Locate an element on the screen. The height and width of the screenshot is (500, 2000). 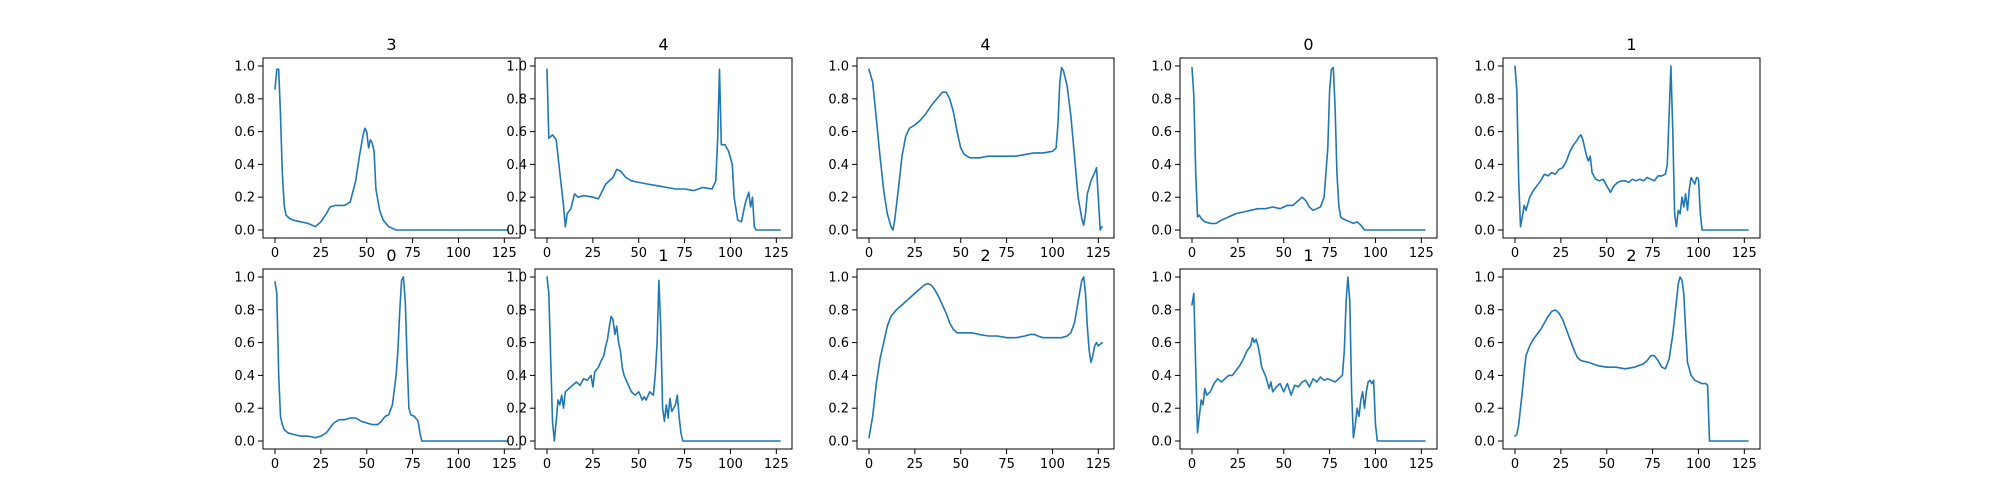
subplot-title: 2 is located at coordinates (1631, 255).